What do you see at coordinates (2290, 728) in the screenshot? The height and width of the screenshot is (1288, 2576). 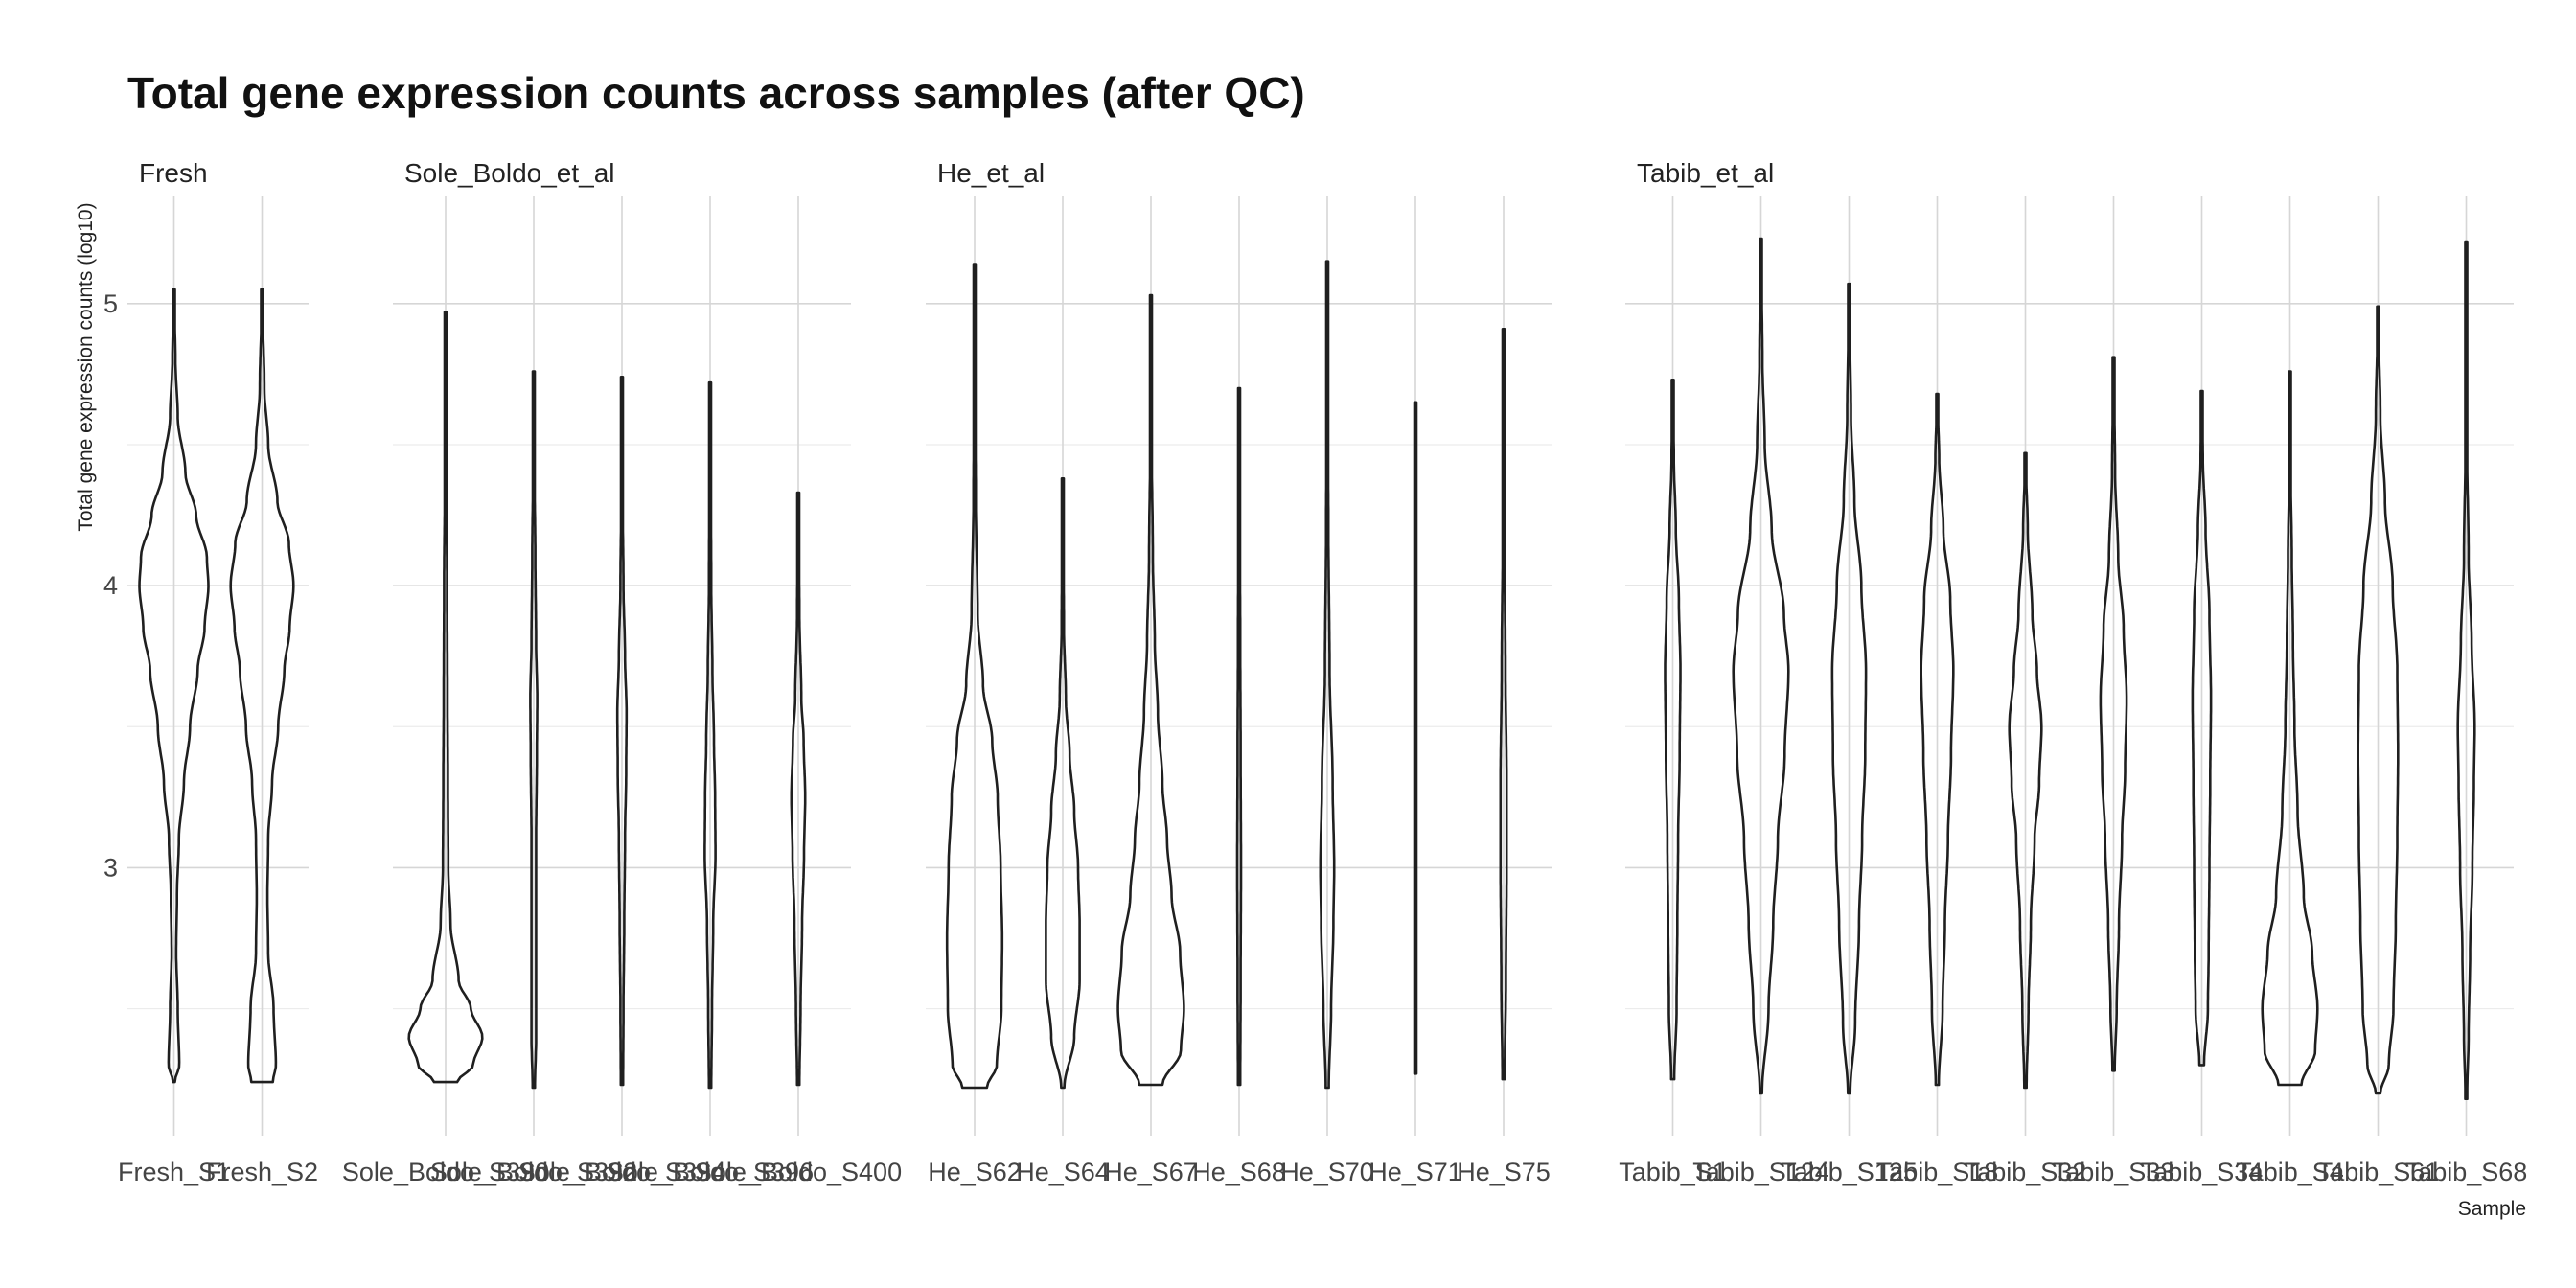 I see `violin-tabib-s4` at bounding box center [2290, 728].